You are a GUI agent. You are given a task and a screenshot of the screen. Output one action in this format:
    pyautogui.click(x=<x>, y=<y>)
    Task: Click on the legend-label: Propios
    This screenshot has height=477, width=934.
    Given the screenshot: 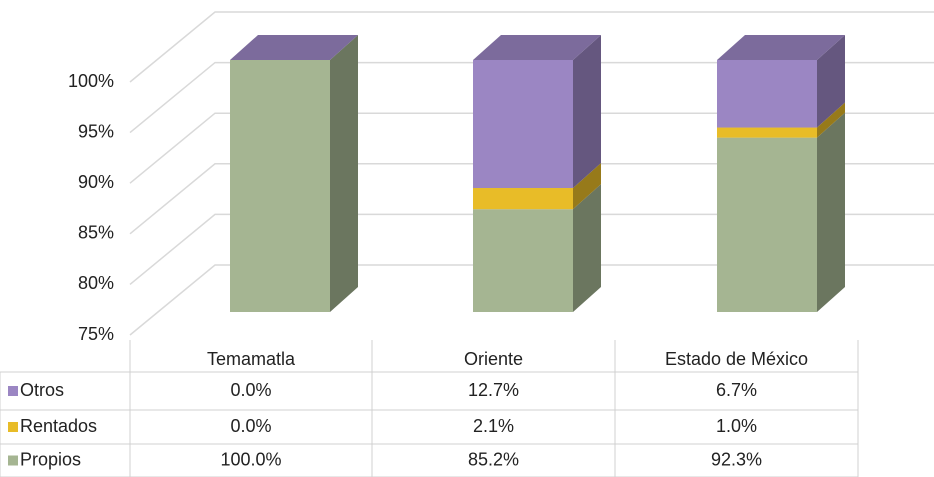 What is the action you would take?
    pyautogui.click(x=50, y=459)
    